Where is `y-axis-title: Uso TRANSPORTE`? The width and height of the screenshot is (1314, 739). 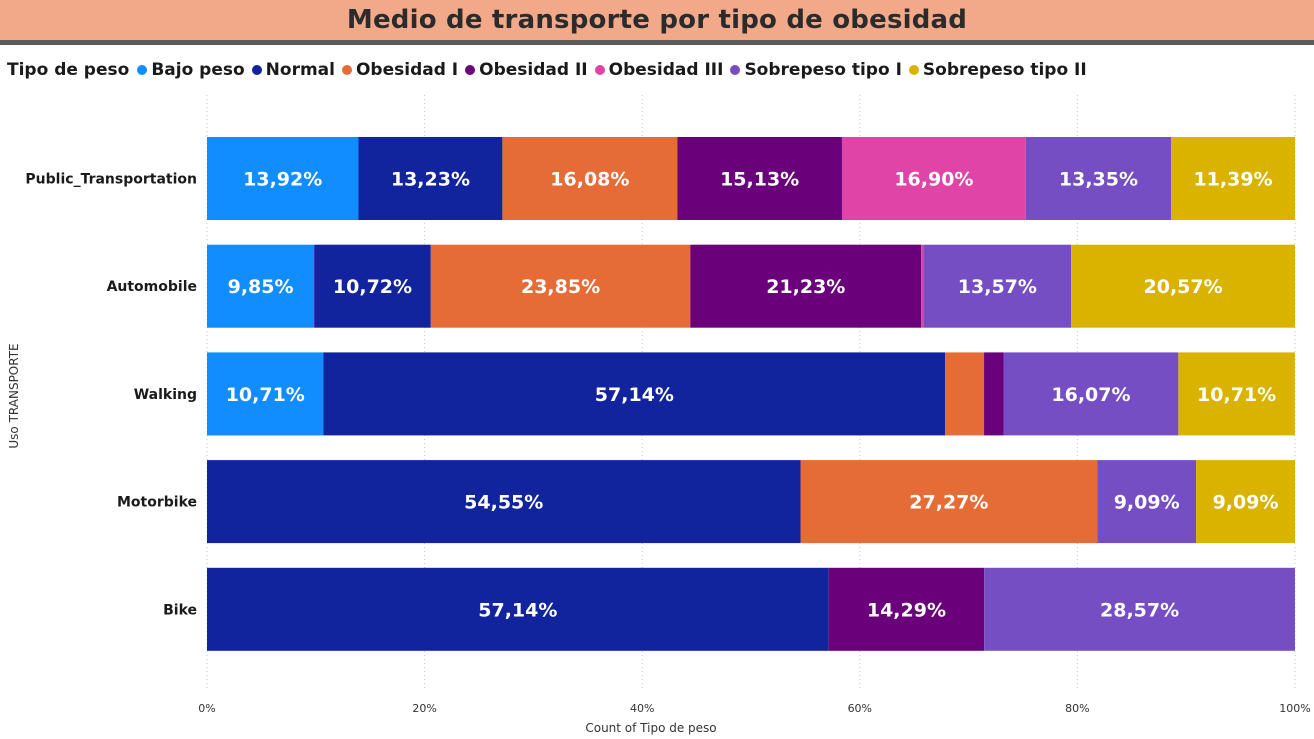 y-axis-title: Uso TRANSPORTE is located at coordinates (14, 395).